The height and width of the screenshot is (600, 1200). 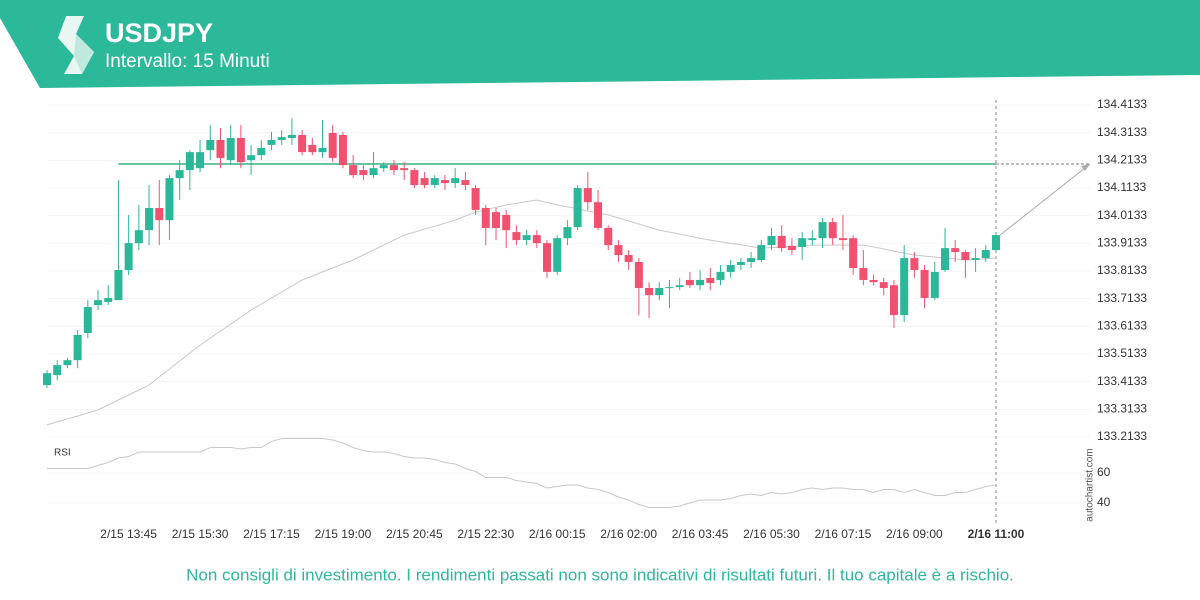 I want to click on header-band, so click(x=600, y=44).